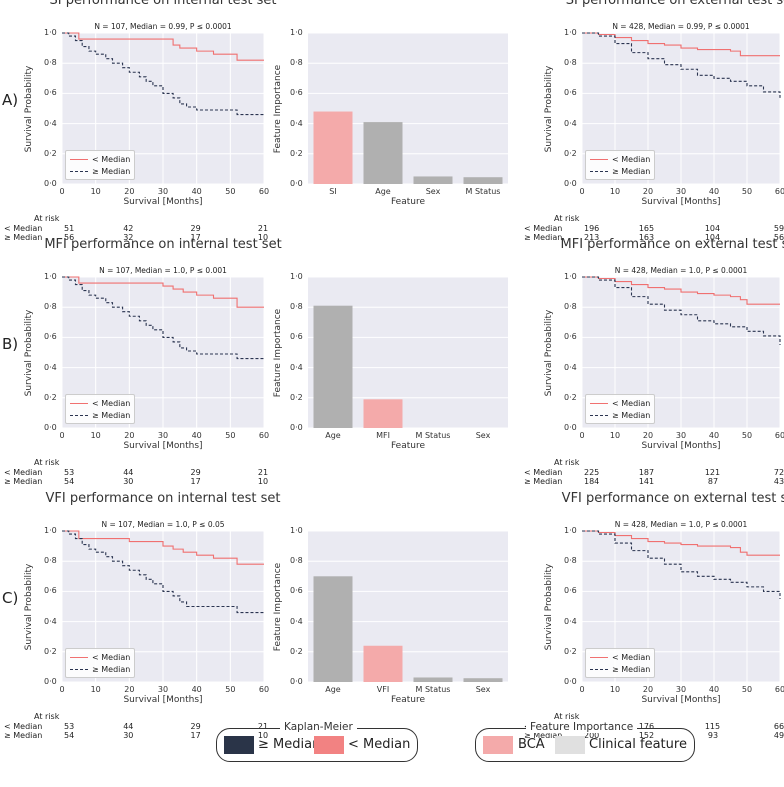 This screenshot has height=787, width=784. I want to click on internal-ytick: 0·4, so click(50, 123).